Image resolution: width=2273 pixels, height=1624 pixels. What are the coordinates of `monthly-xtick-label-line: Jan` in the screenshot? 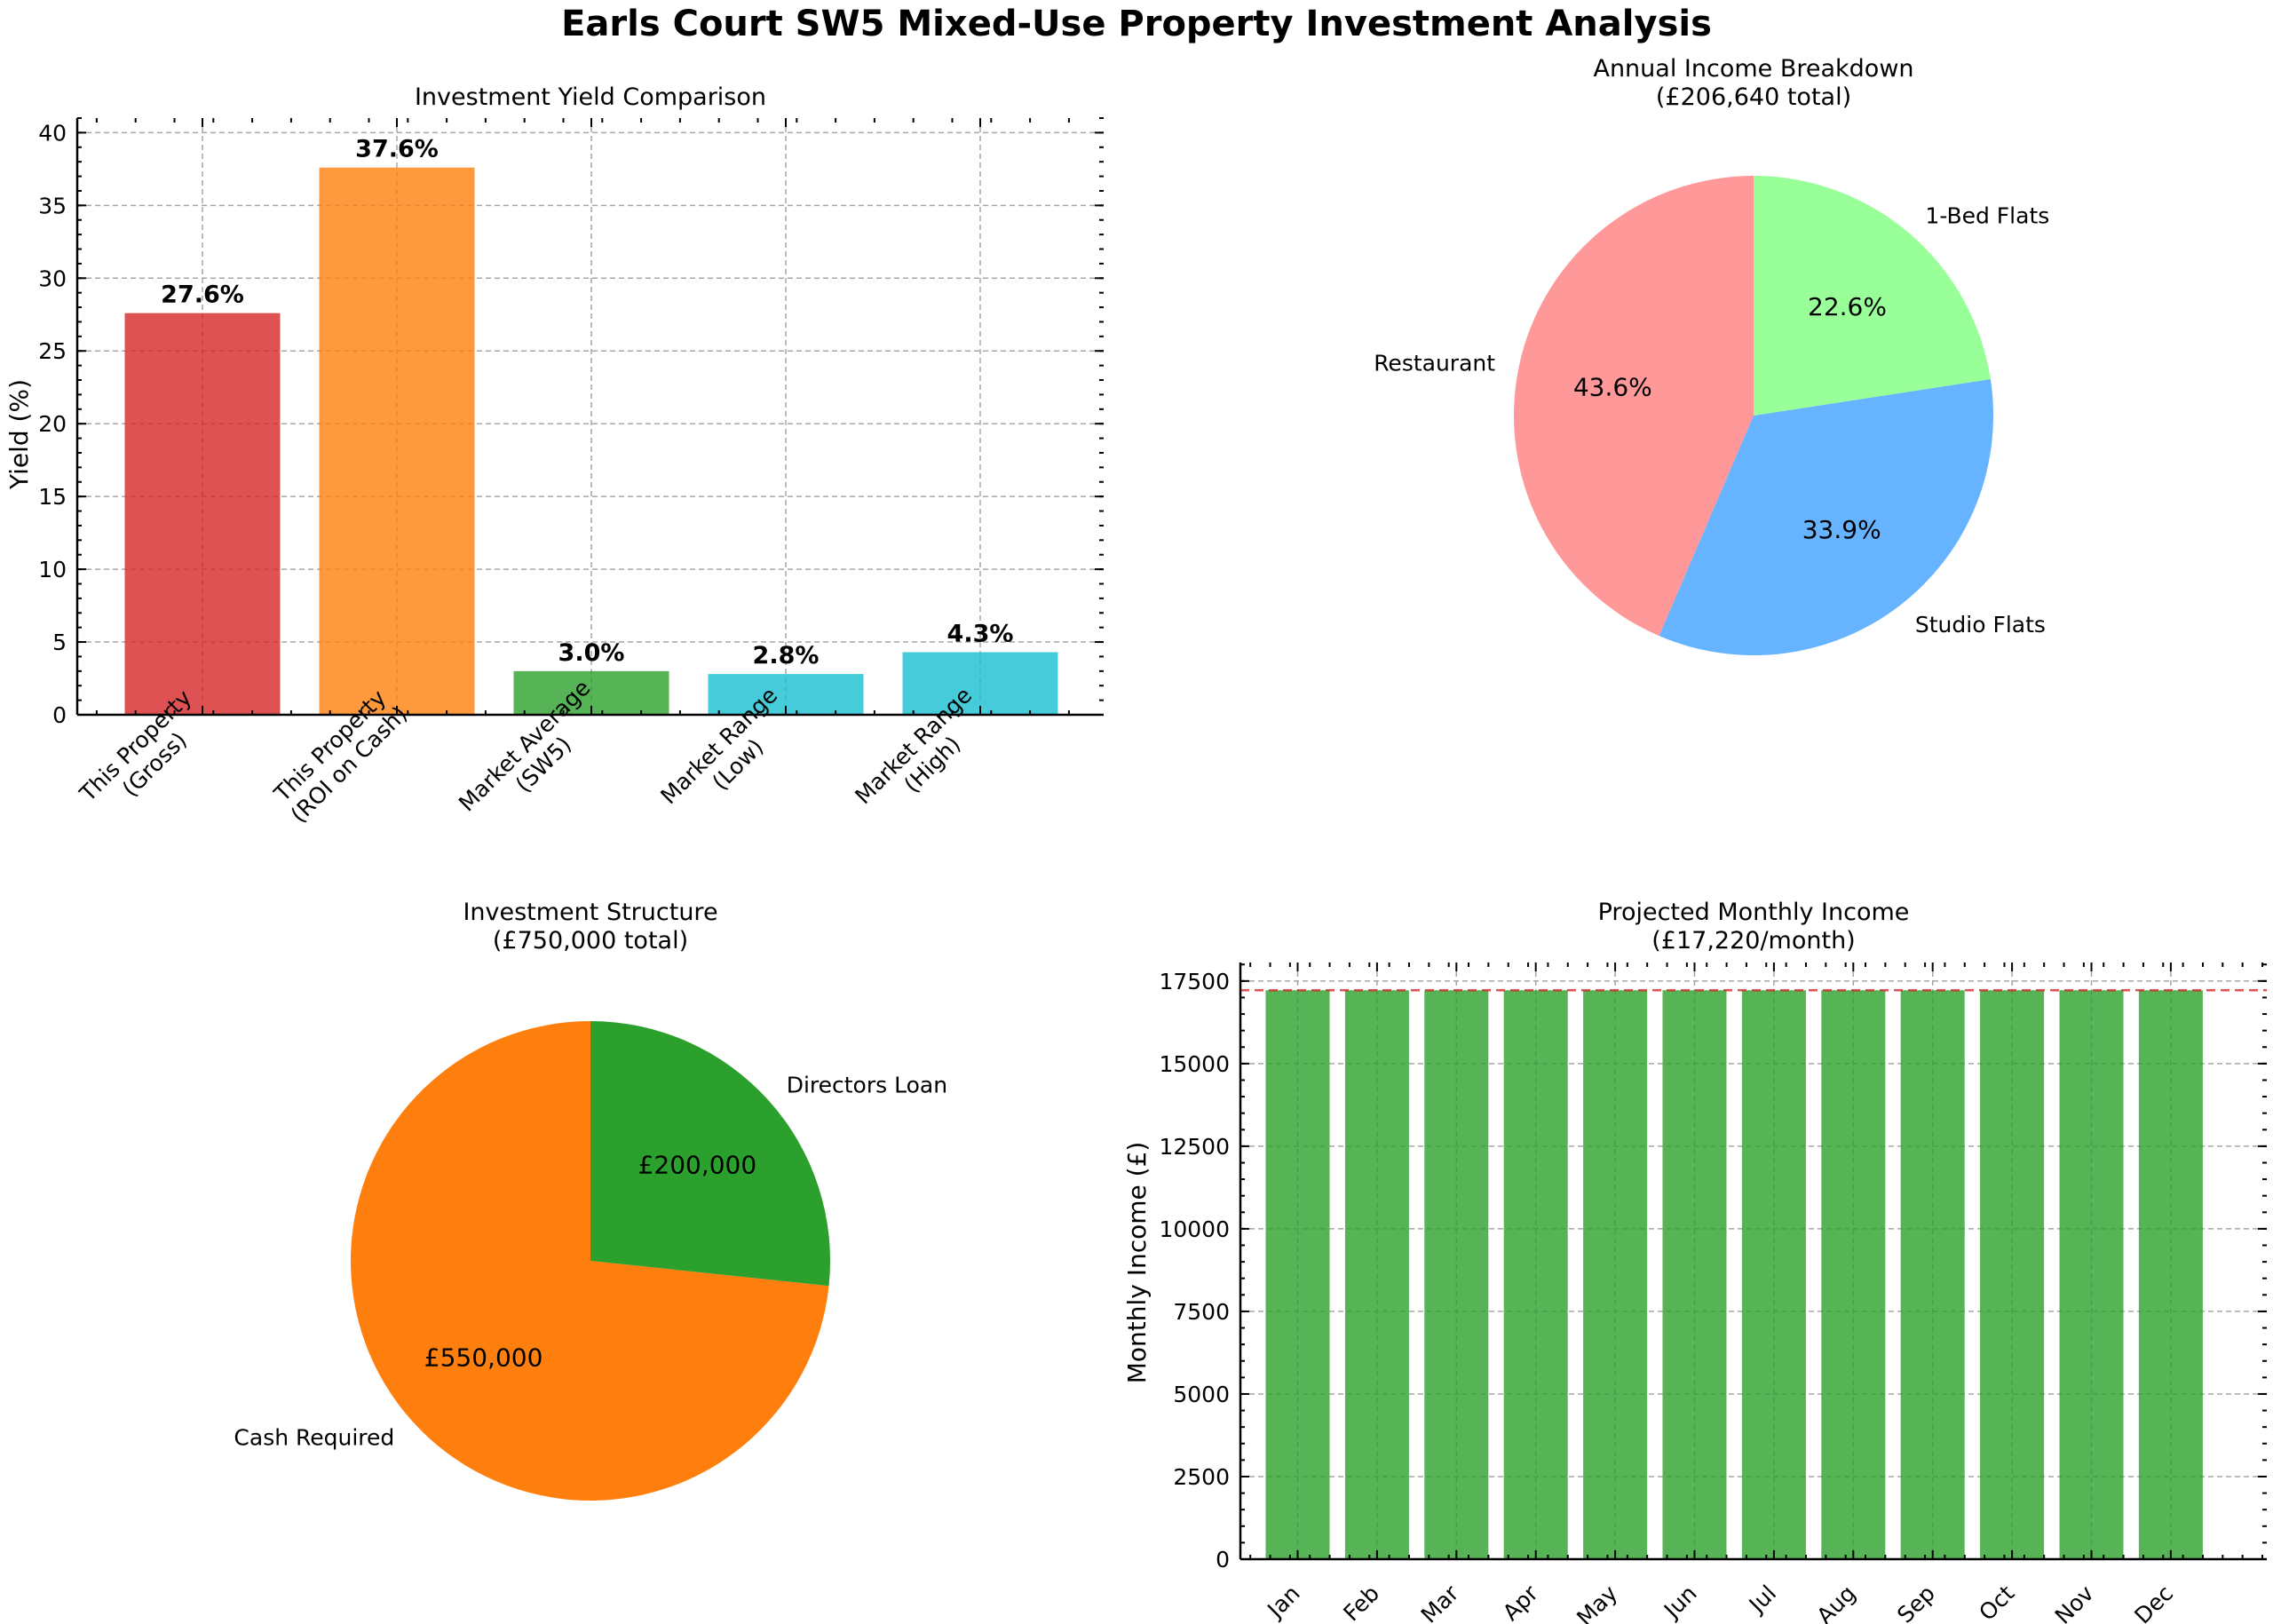 It's located at (1283, 1602).